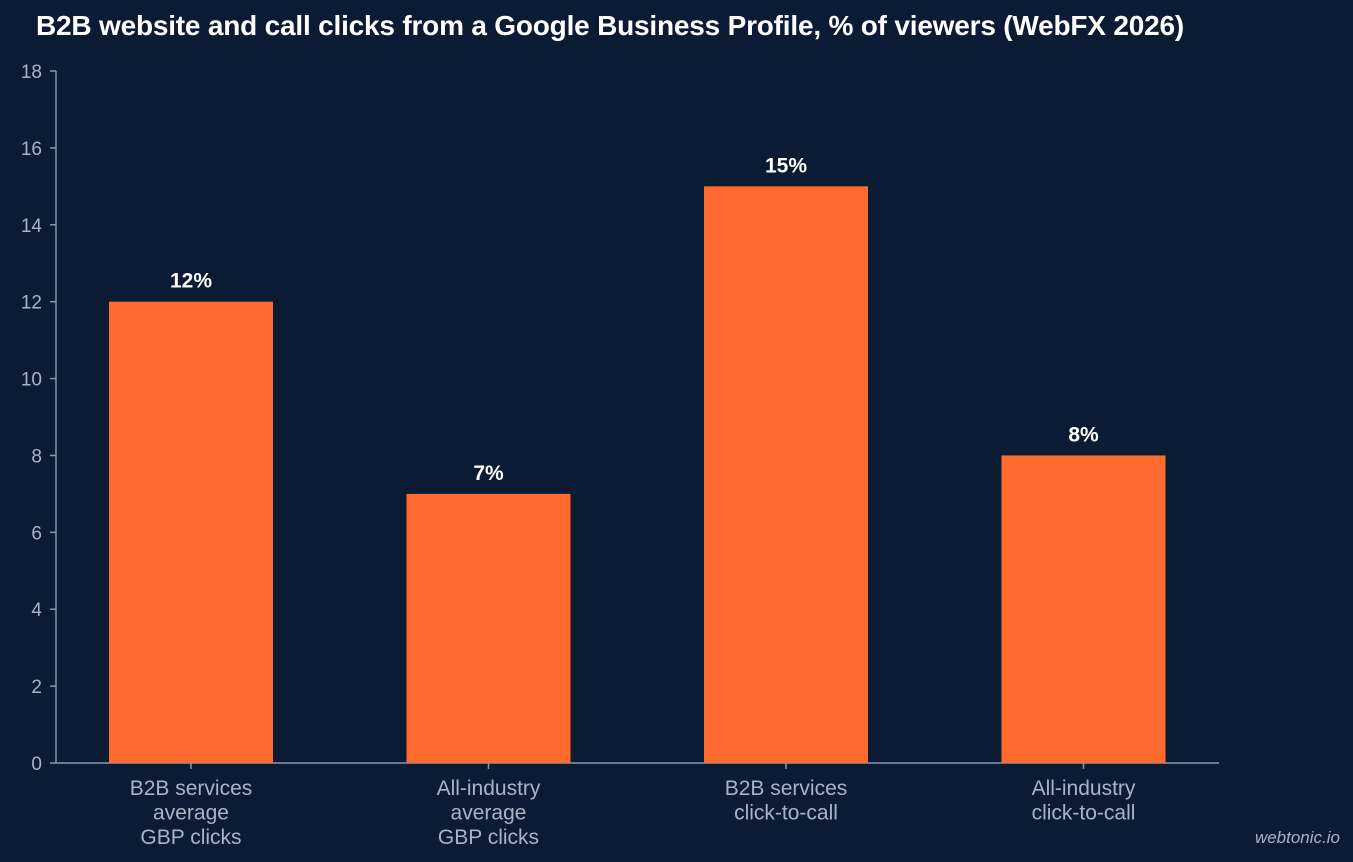 Image resolution: width=1353 pixels, height=862 pixels. What do you see at coordinates (36, 764) in the screenshot?
I see `y-tick-label: 0` at bounding box center [36, 764].